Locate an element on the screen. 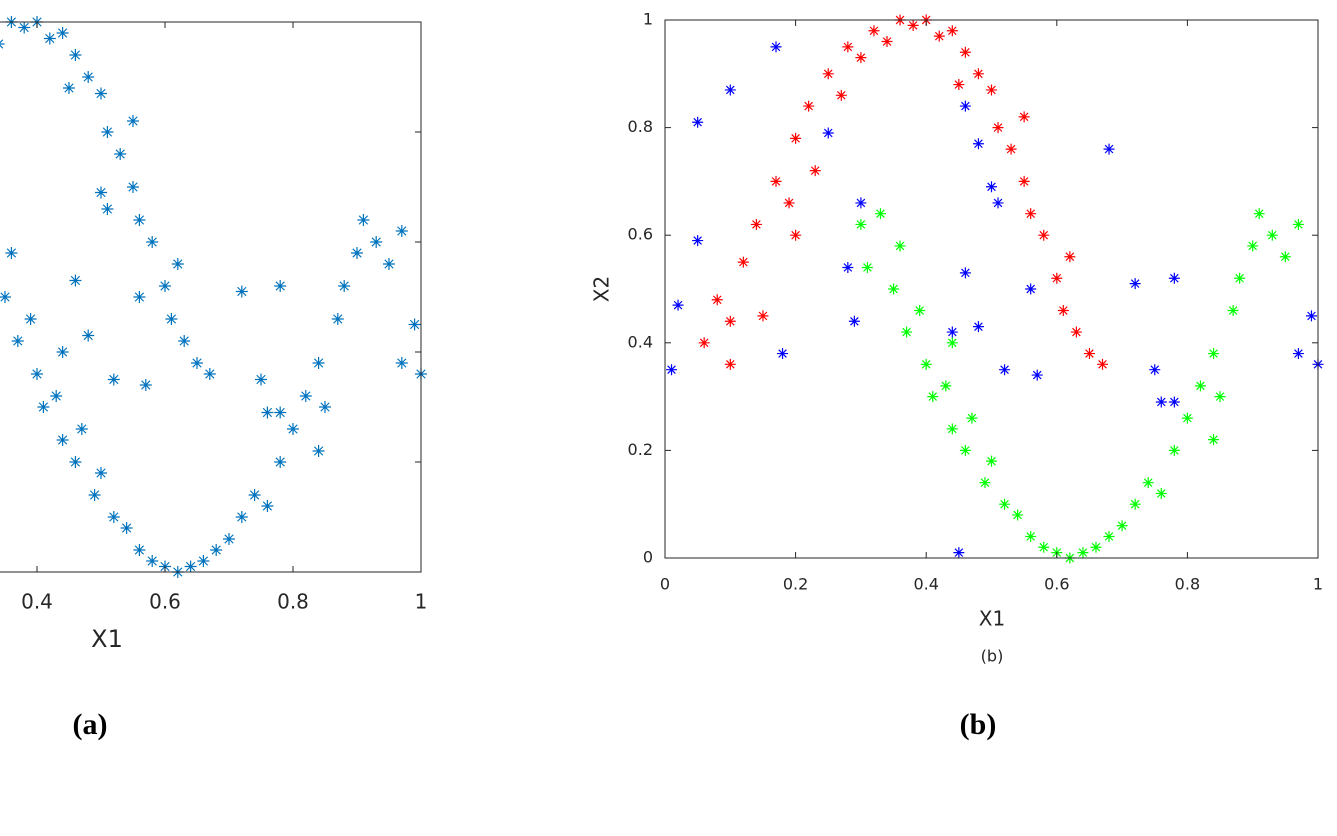 This screenshot has width=1337, height=836. caption: (b) is located at coordinates (978, 724).